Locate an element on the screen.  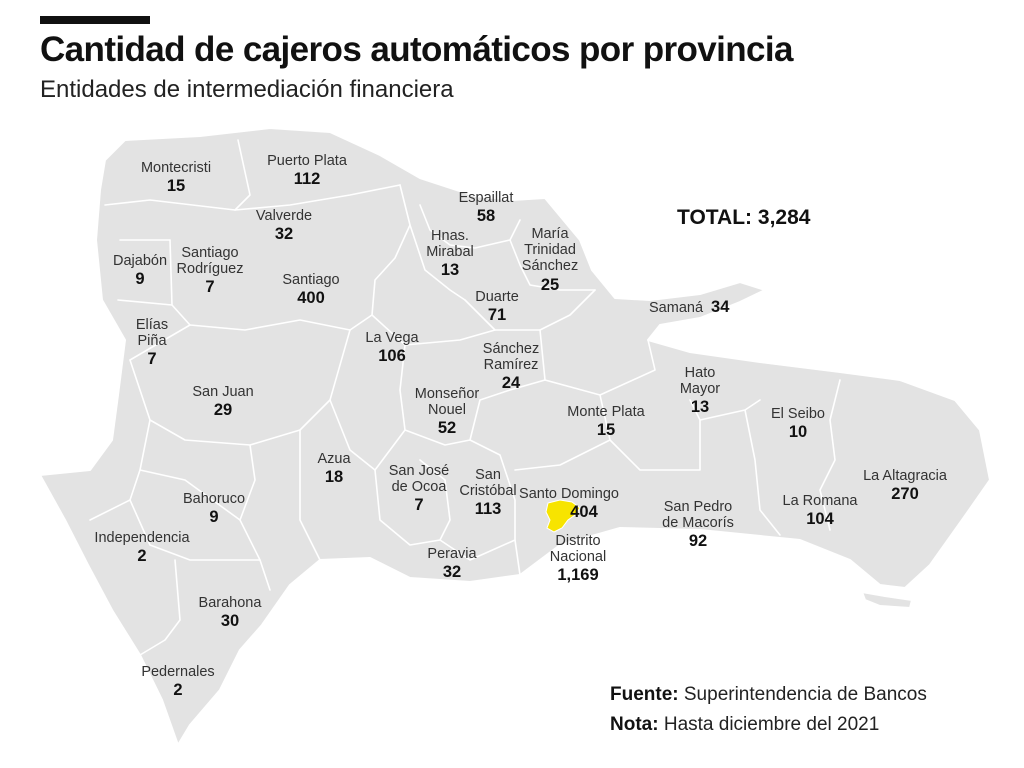
province-label-santo-domingo: Santo Domingo 404 is located at coordinates (569, 504).